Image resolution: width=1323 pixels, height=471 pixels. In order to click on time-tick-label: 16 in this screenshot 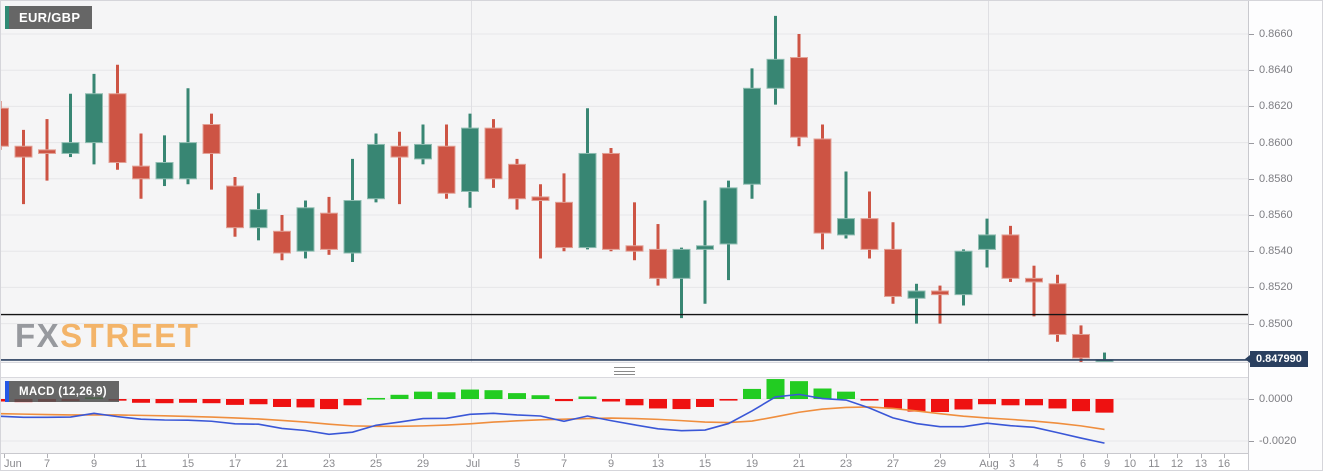, I will do `click(1224, 464)`.